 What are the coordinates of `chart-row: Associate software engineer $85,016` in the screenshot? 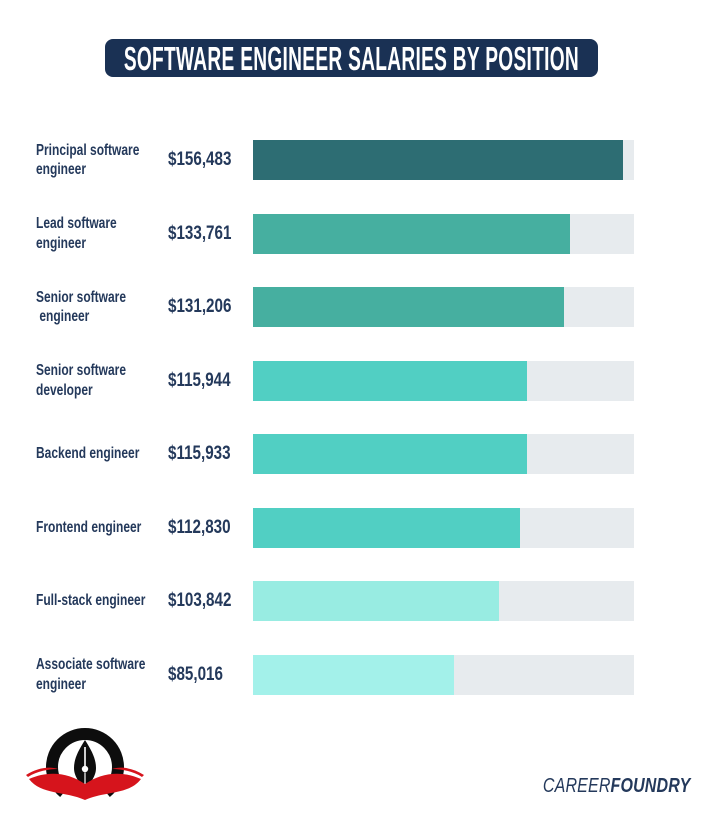 It's located at (335, 674).